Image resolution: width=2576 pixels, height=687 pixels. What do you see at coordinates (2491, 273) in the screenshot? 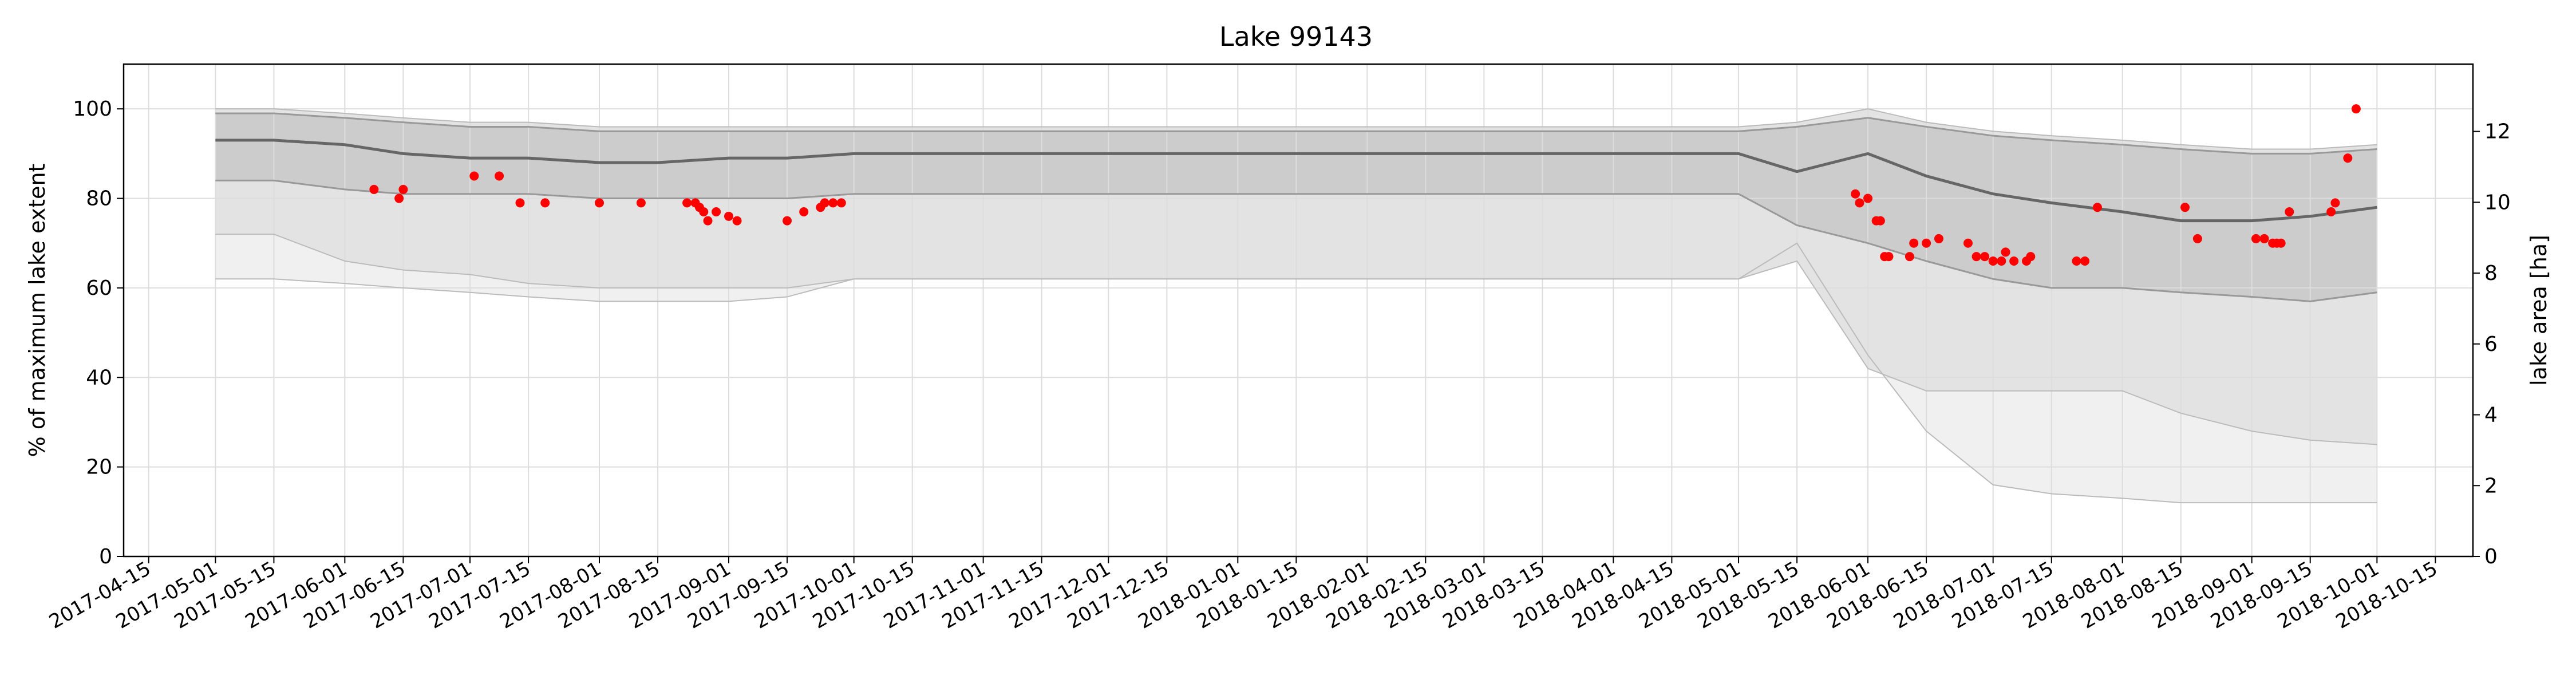
I see `y2-tick-label: 8` at bounding box center [2491, 273].